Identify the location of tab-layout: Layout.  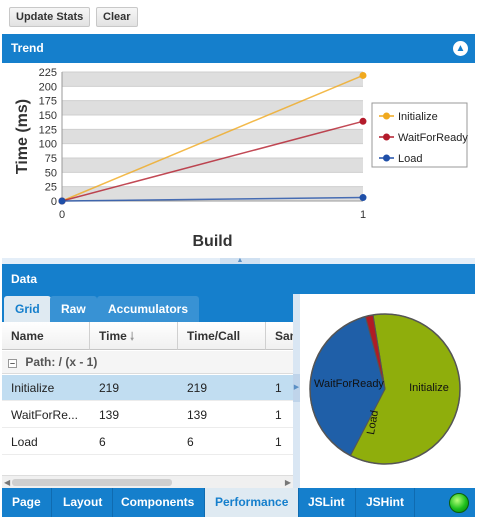
(83, 502).